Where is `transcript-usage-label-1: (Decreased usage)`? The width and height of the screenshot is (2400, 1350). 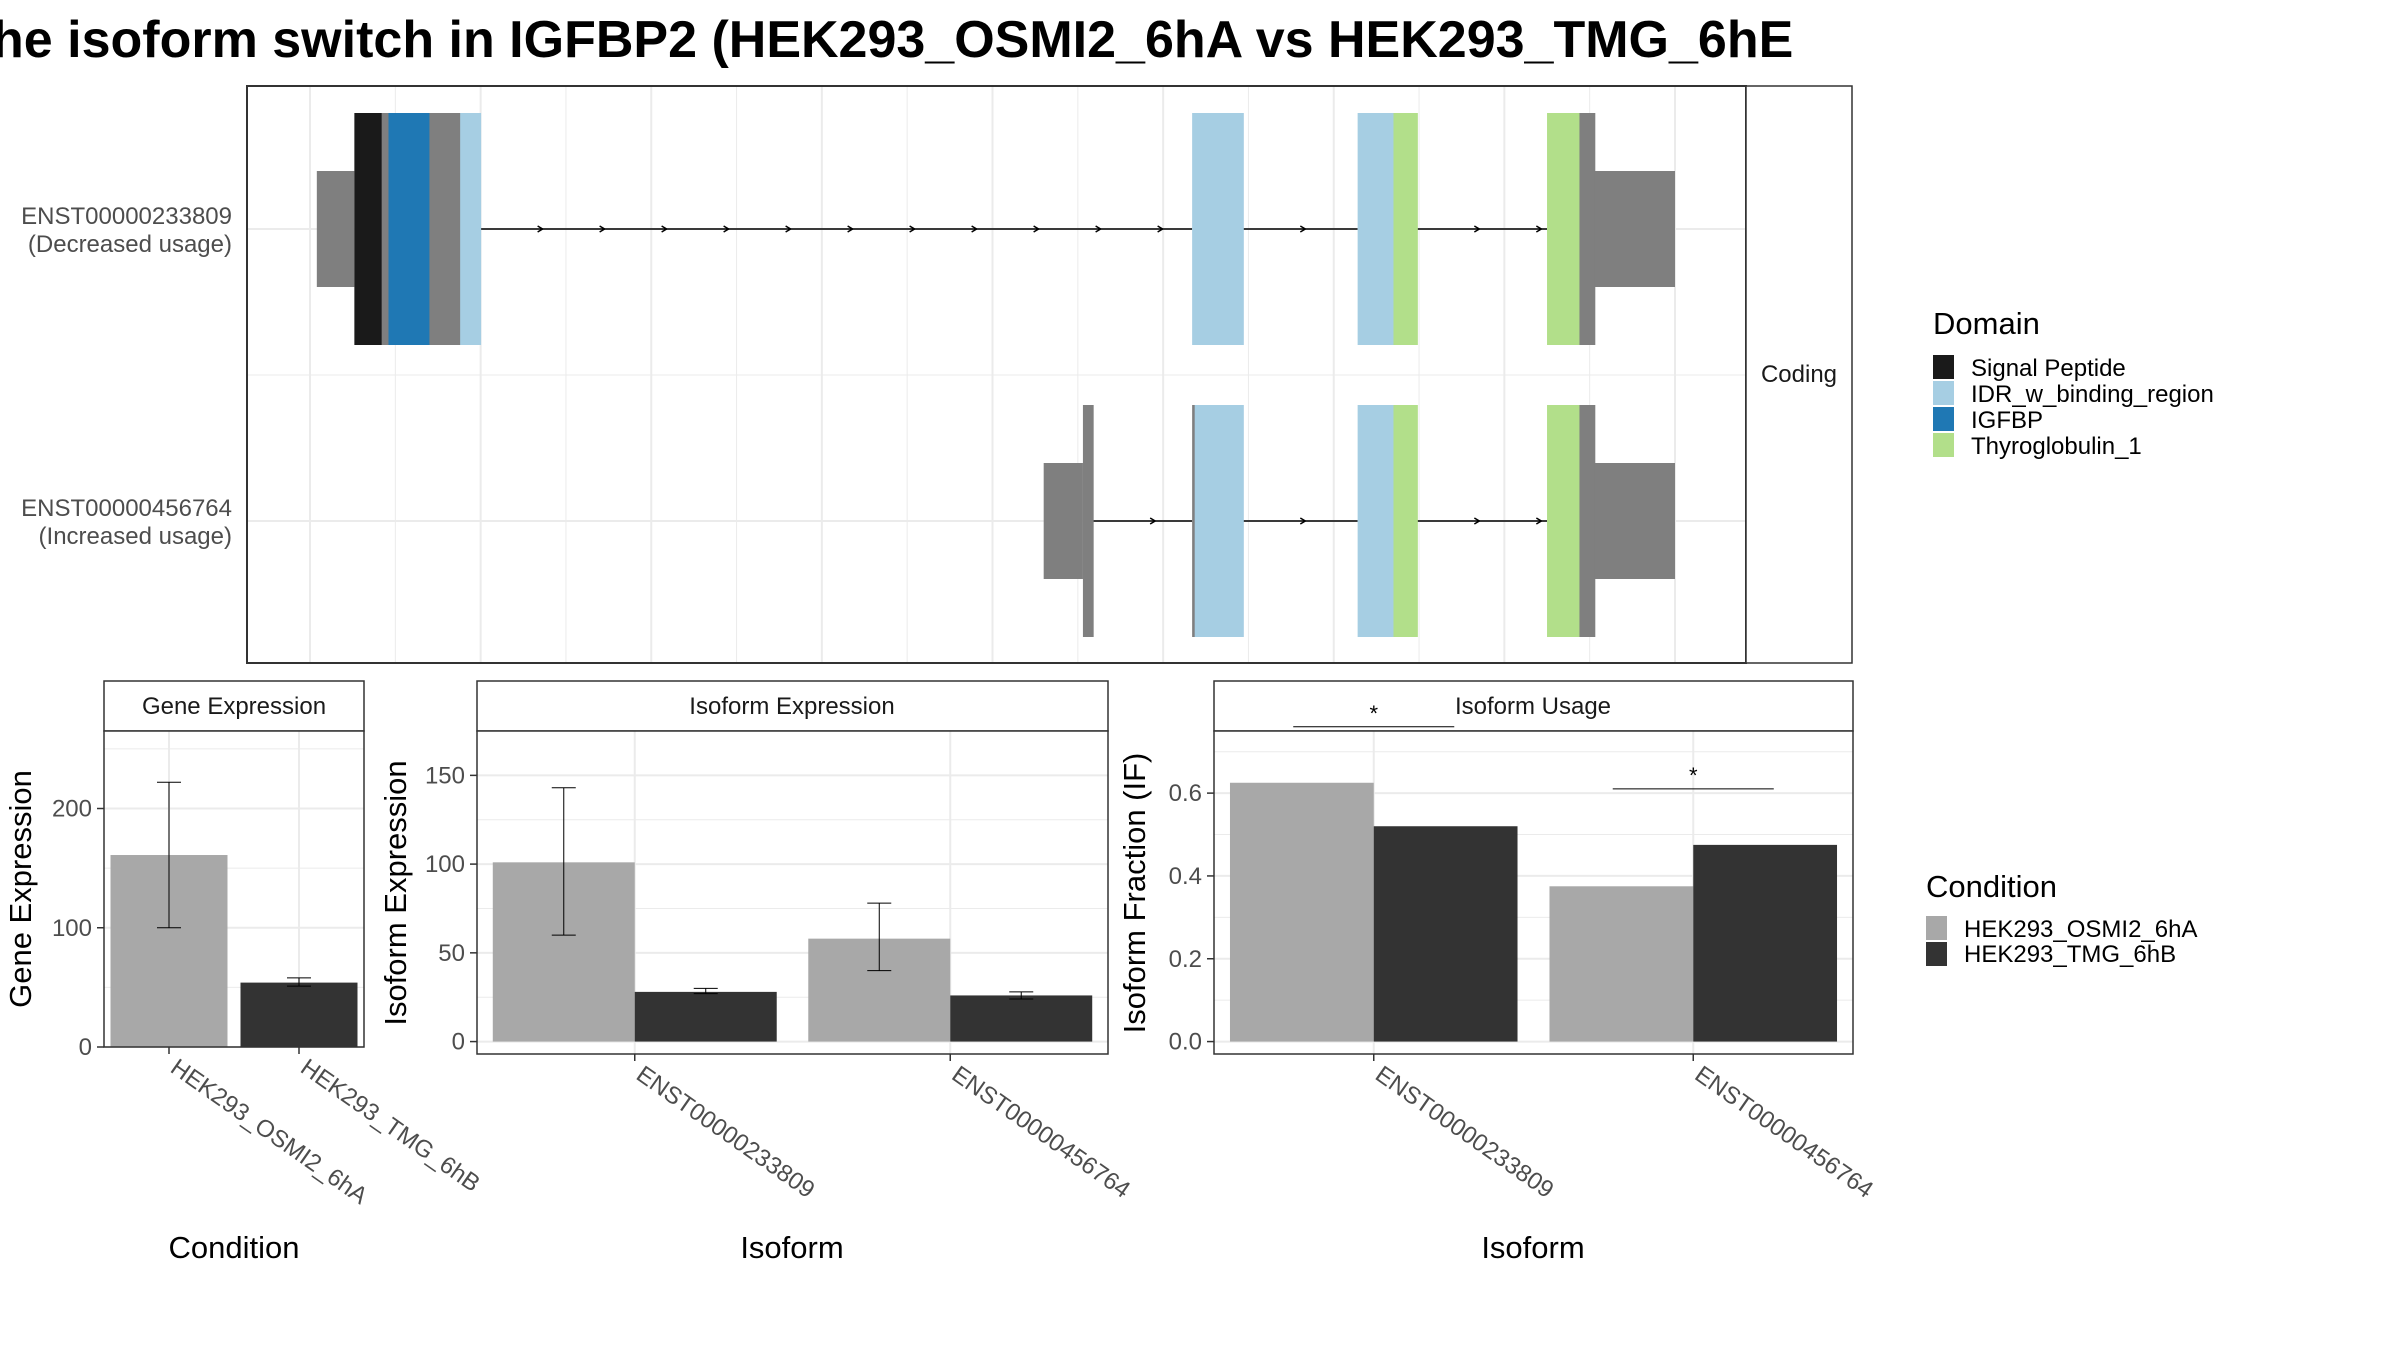 transcript-usage-label-1: (Decreased usage) is located at coordinates (130, 244).